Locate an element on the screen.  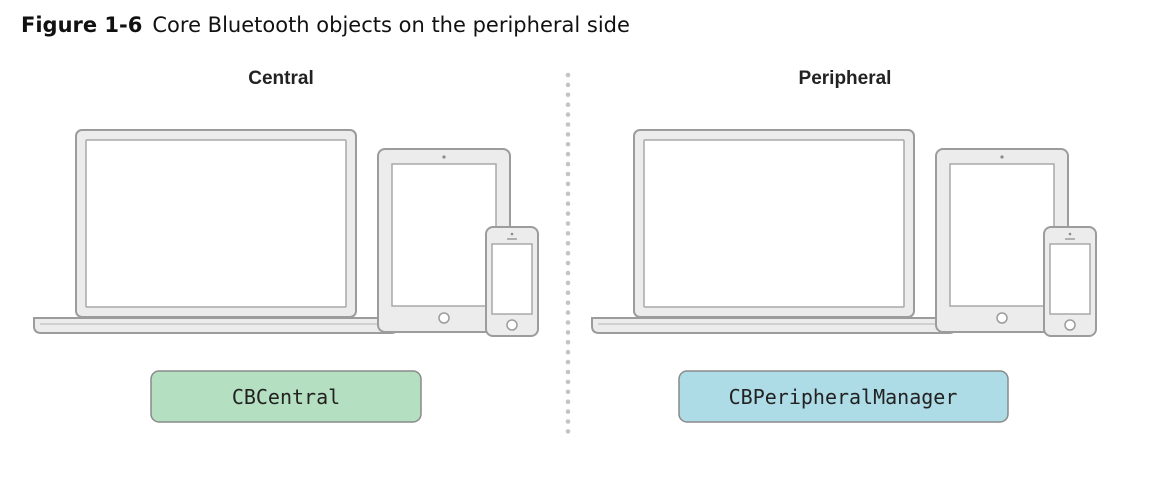
central-phone-icon is located at coordinates (512, 281).